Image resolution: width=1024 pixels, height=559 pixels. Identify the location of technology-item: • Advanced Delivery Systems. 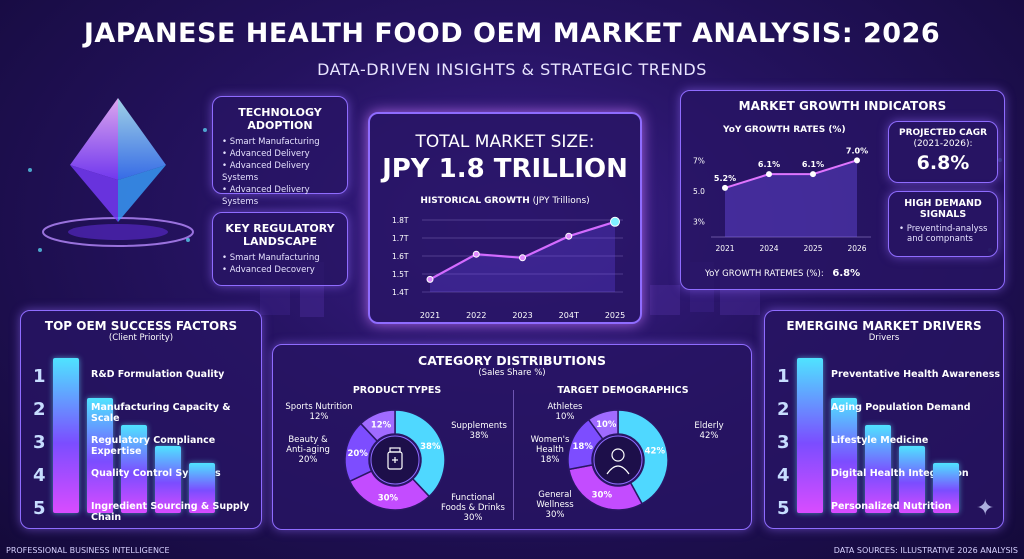
(266, 196).